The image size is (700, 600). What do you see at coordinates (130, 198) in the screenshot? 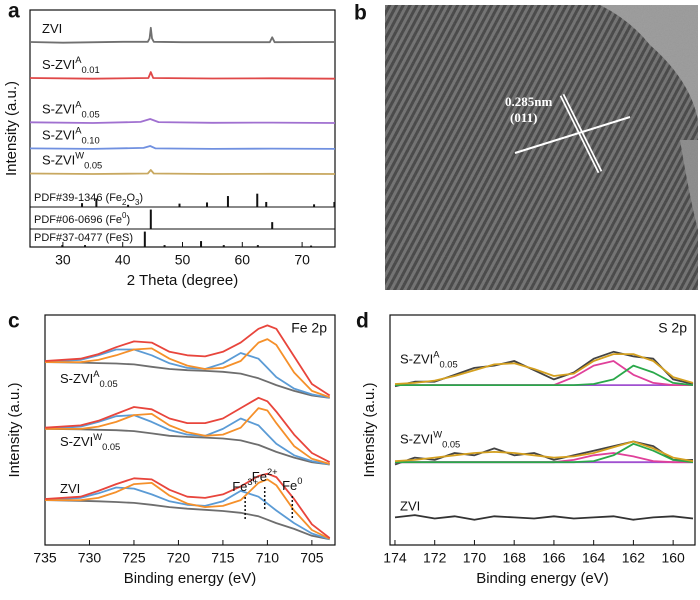
I see `label-text: O` at bounding box center [130, 198].